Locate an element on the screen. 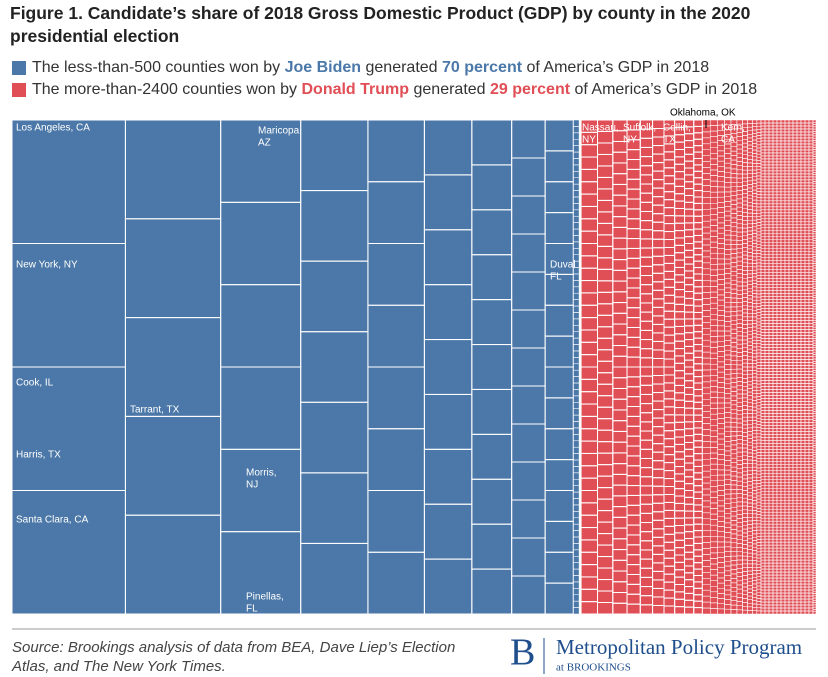  county-label: TX is located at coordinates (669, 140).